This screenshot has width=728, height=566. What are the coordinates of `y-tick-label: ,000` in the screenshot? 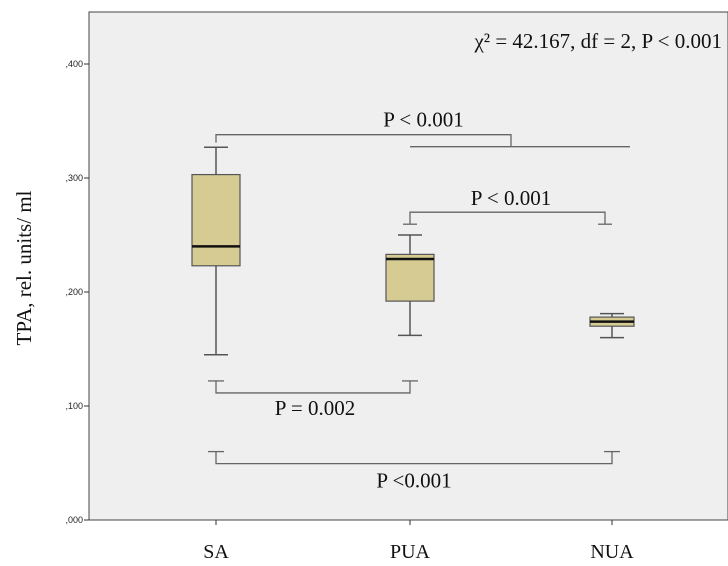 It's located at (74, 520).